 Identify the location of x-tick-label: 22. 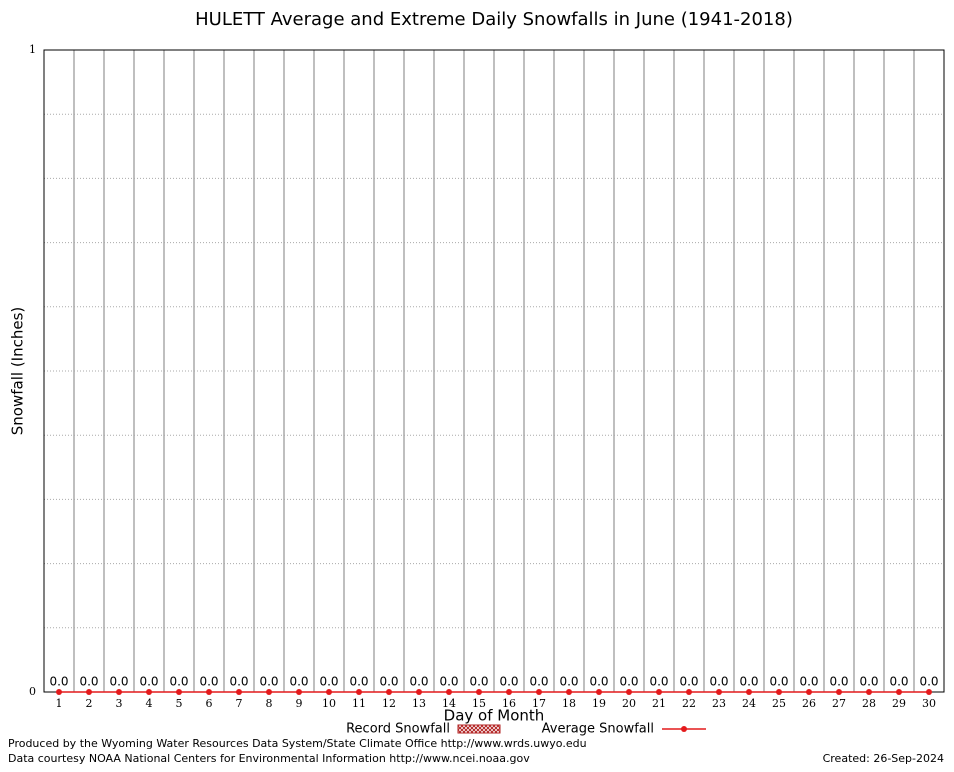
(689, 703).